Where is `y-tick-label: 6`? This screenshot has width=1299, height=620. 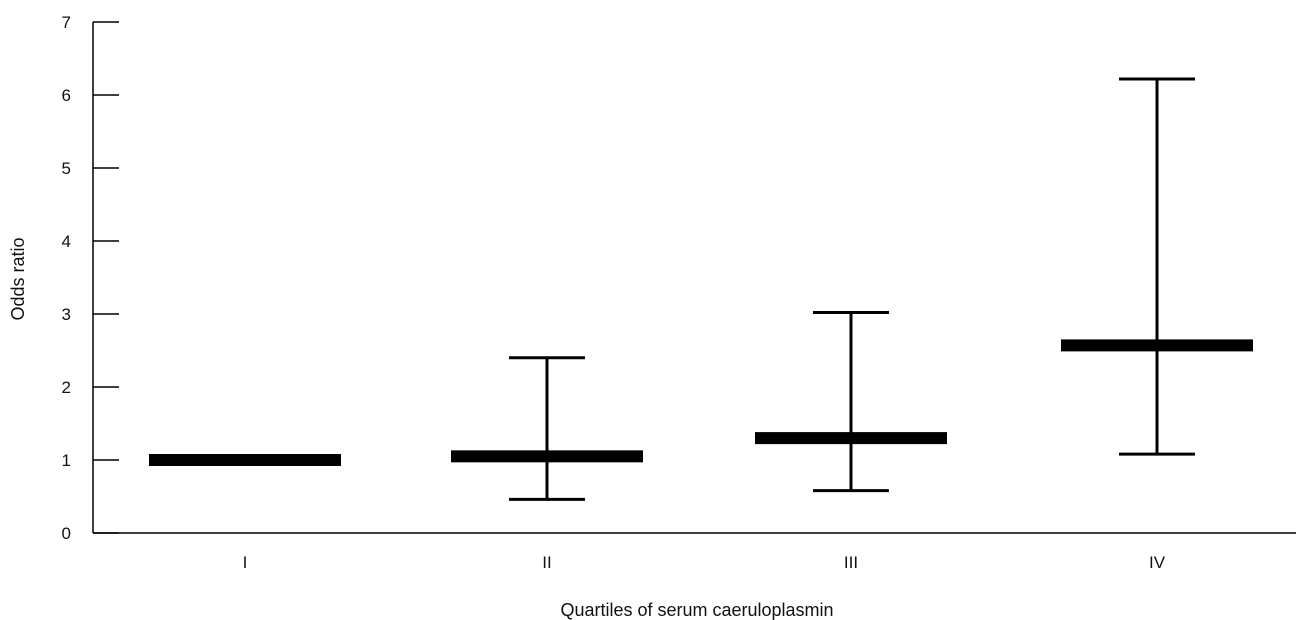
y-tick-label: 6 is located at coordinates (66, 95).